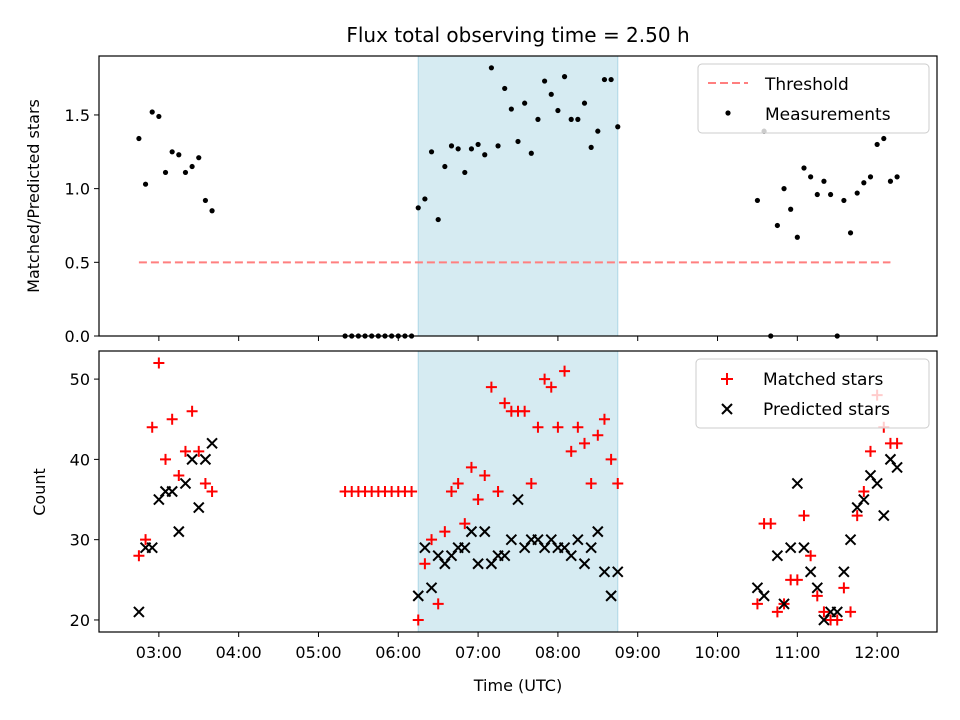  I want to click on ratio-legend: Threshold Measurements, so click(813, 98).